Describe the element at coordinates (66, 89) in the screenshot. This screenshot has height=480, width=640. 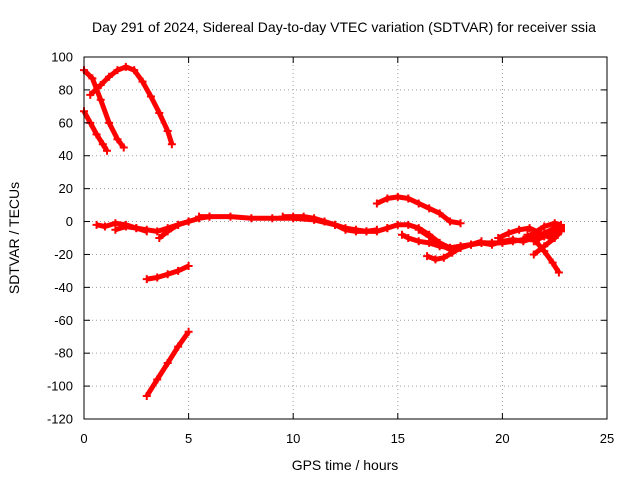
I see `y-tick-label: 80` at that location.